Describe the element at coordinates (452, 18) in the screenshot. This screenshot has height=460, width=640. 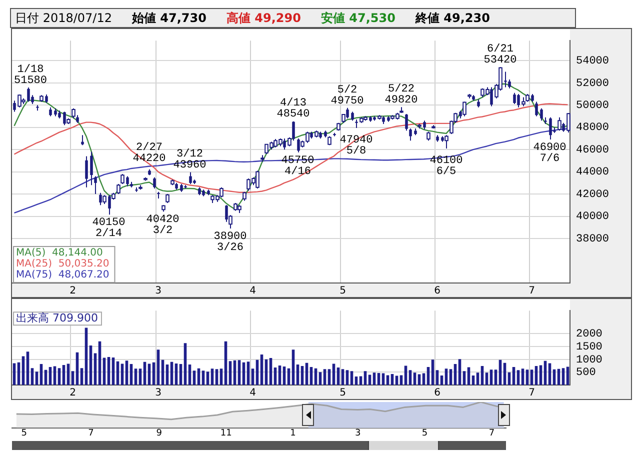
I see `text: 終値 49,230` at that location.